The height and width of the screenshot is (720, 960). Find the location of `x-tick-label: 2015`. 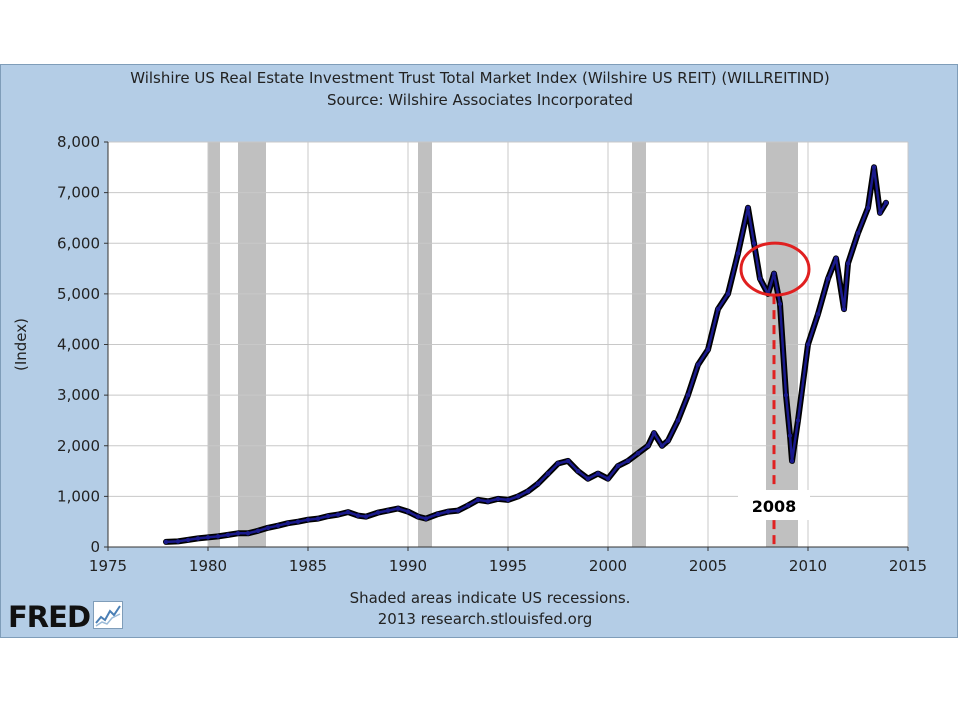

x-tick-label: 2015 is located at coordinates (908, 566).